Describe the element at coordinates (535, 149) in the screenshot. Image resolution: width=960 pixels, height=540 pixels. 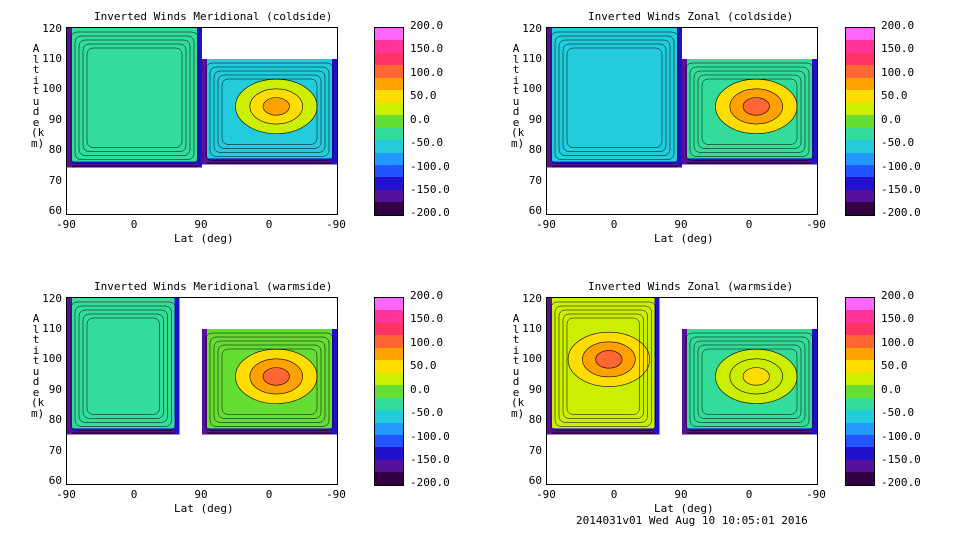
I see `y-tick: 80` at that location.